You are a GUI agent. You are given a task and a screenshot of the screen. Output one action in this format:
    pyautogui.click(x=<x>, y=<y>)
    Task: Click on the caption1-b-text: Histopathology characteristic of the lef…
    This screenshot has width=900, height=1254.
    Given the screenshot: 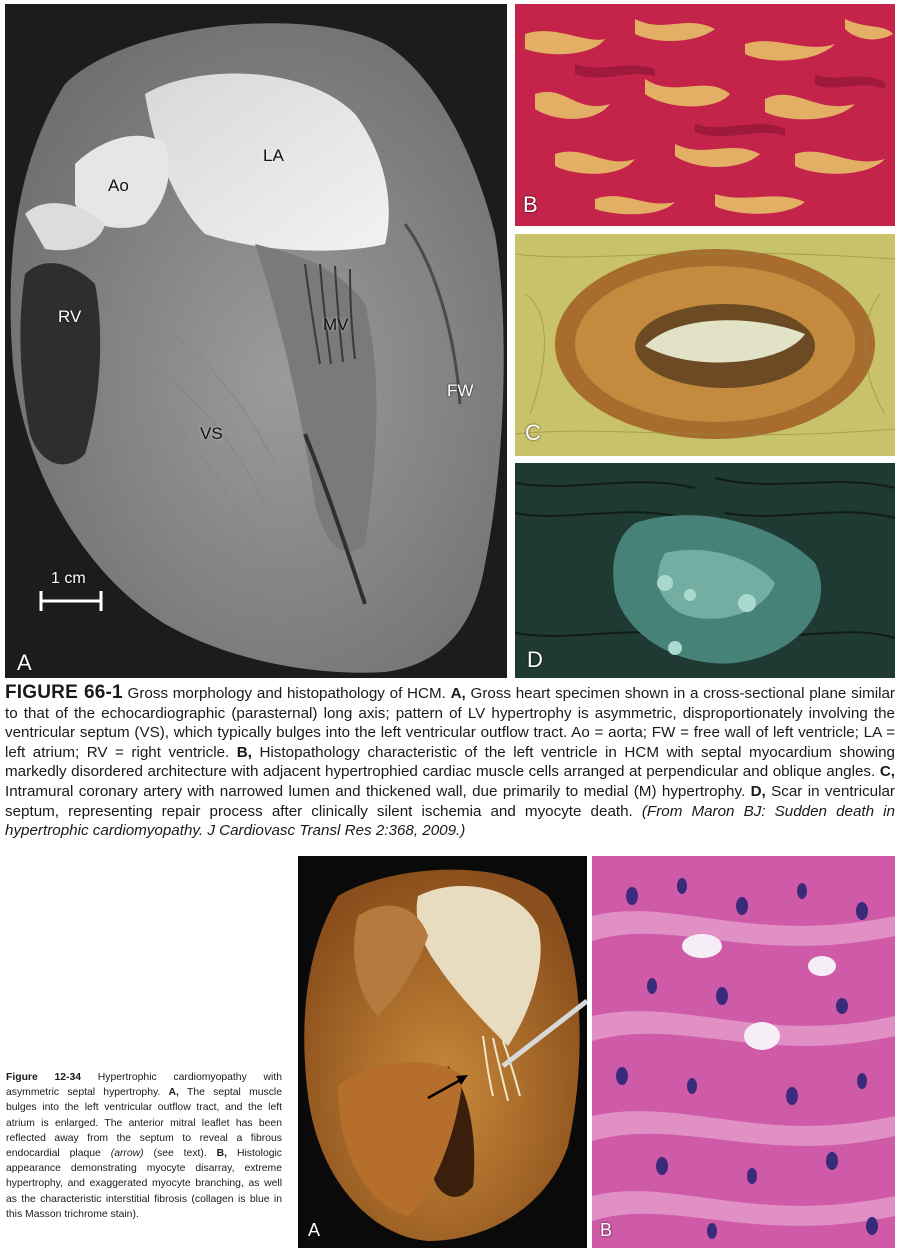 What is the action you would take?
    pyautogui.click(x=450, y=762)
    